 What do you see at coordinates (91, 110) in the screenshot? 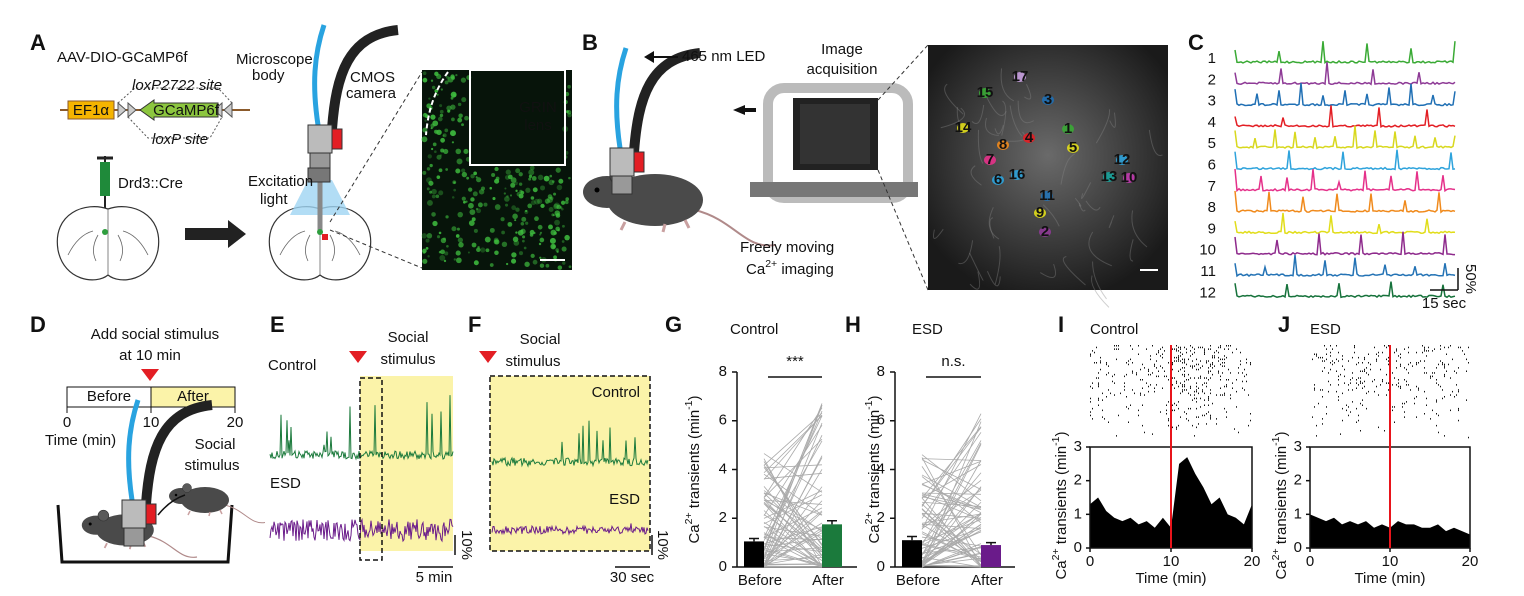
I see `promoter-box` at bounding box center [91, 110].